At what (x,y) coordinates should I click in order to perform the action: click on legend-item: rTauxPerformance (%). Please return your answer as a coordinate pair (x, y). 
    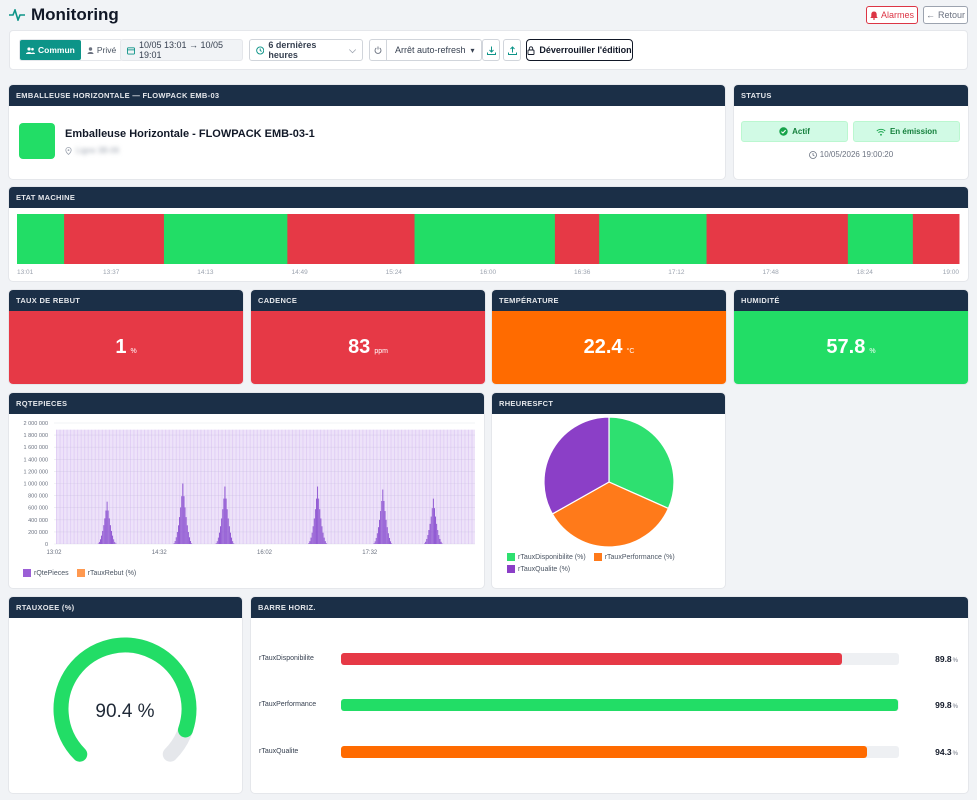
    Looking at the image, I should click on (634, 557).